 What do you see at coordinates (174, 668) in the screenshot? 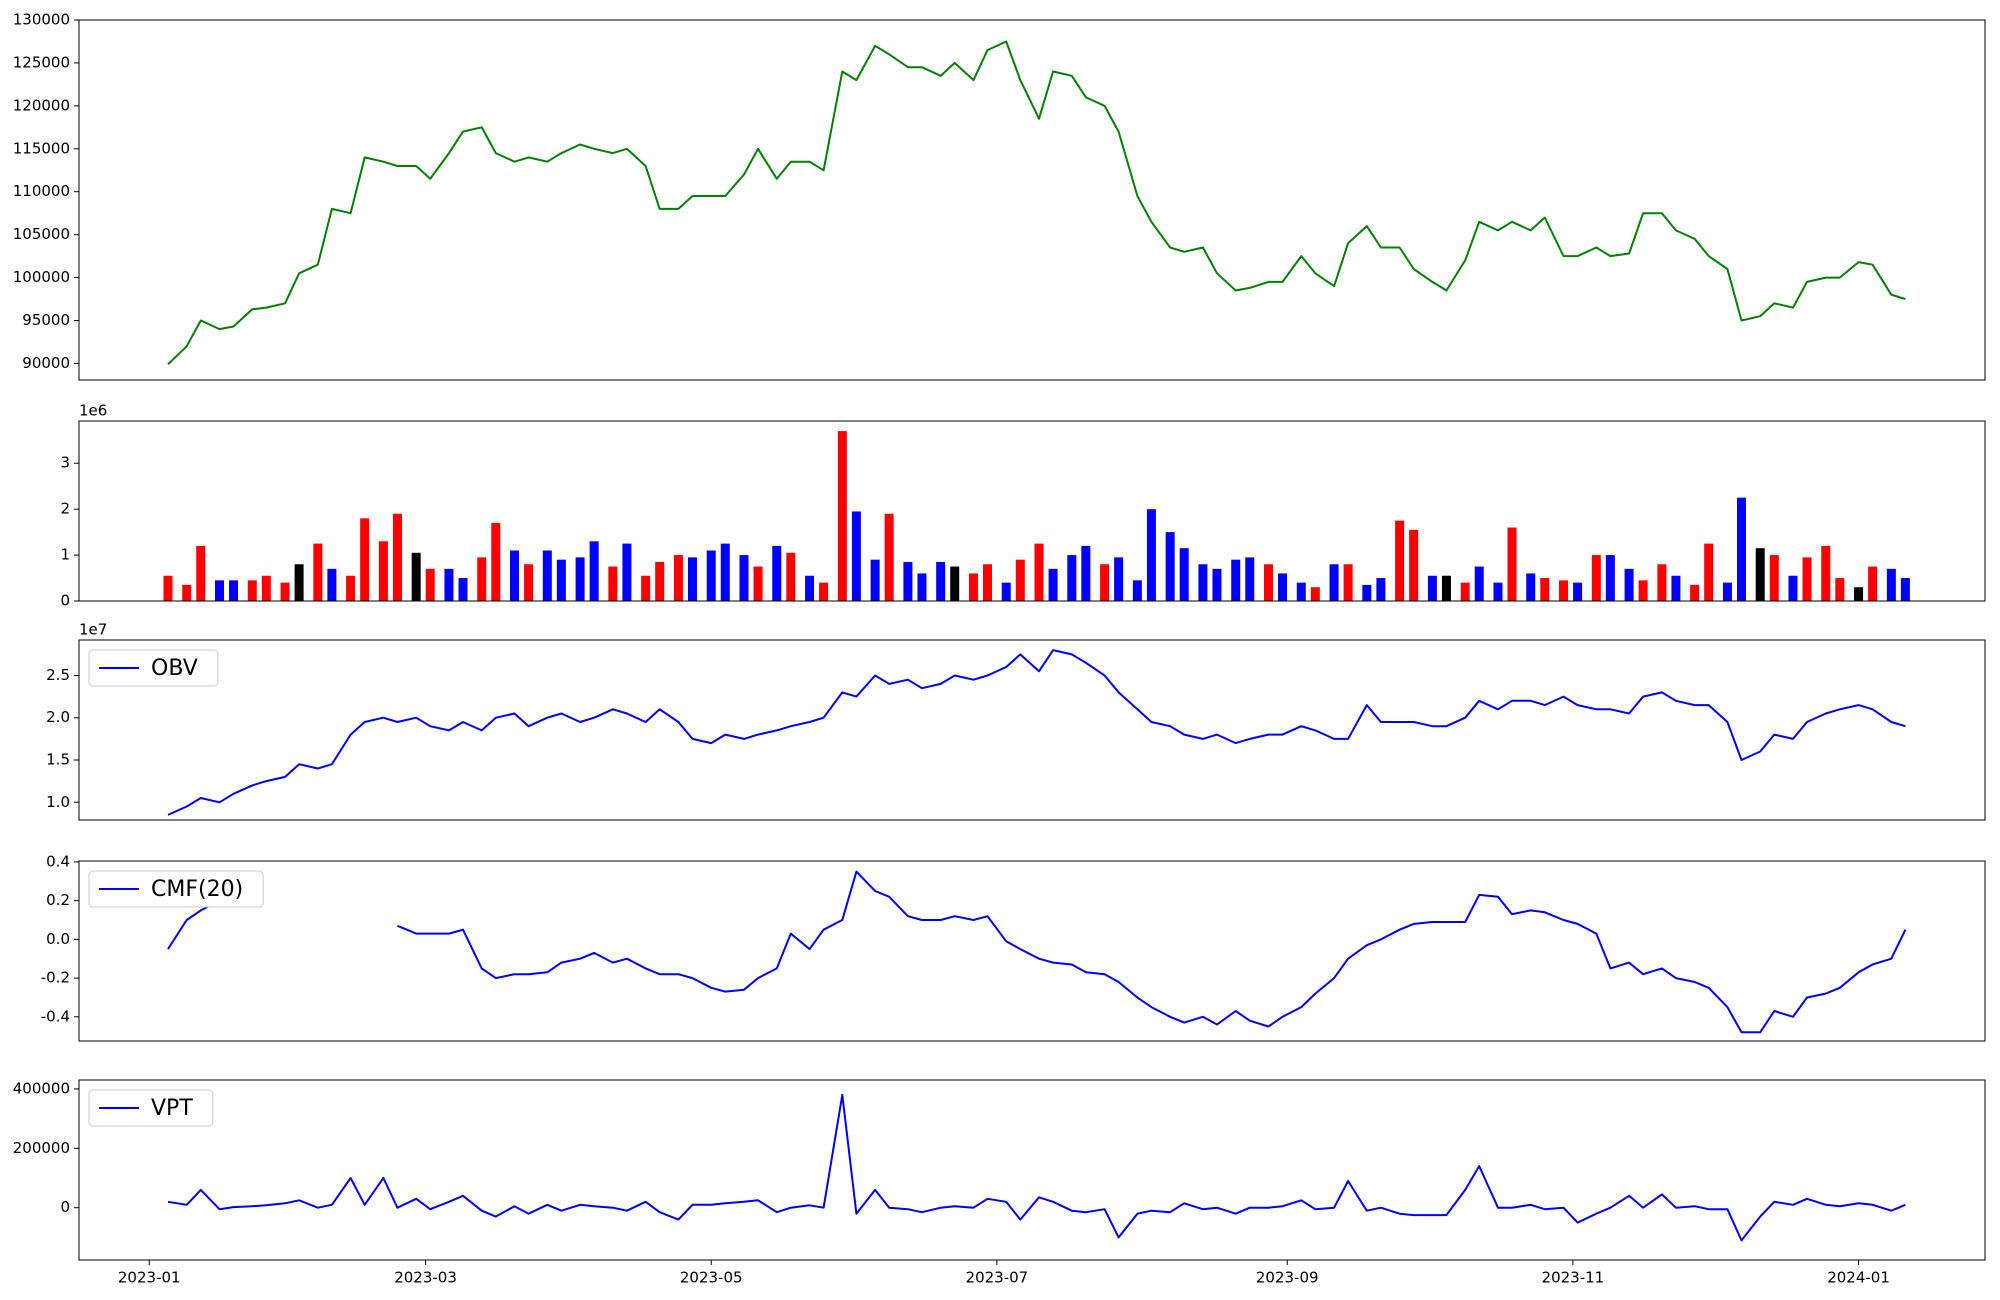
I see `legend-label: OBV` at bounding box center [174, 668].